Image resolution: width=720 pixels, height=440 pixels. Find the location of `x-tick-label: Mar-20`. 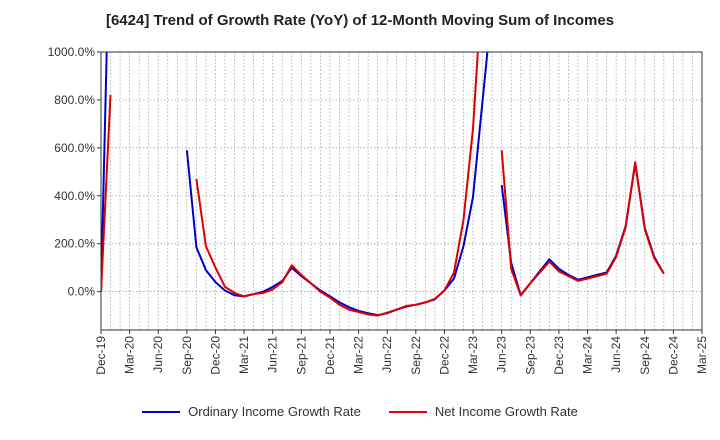

x-tick-label: Mar-20 is located at coordinates (130, 355).